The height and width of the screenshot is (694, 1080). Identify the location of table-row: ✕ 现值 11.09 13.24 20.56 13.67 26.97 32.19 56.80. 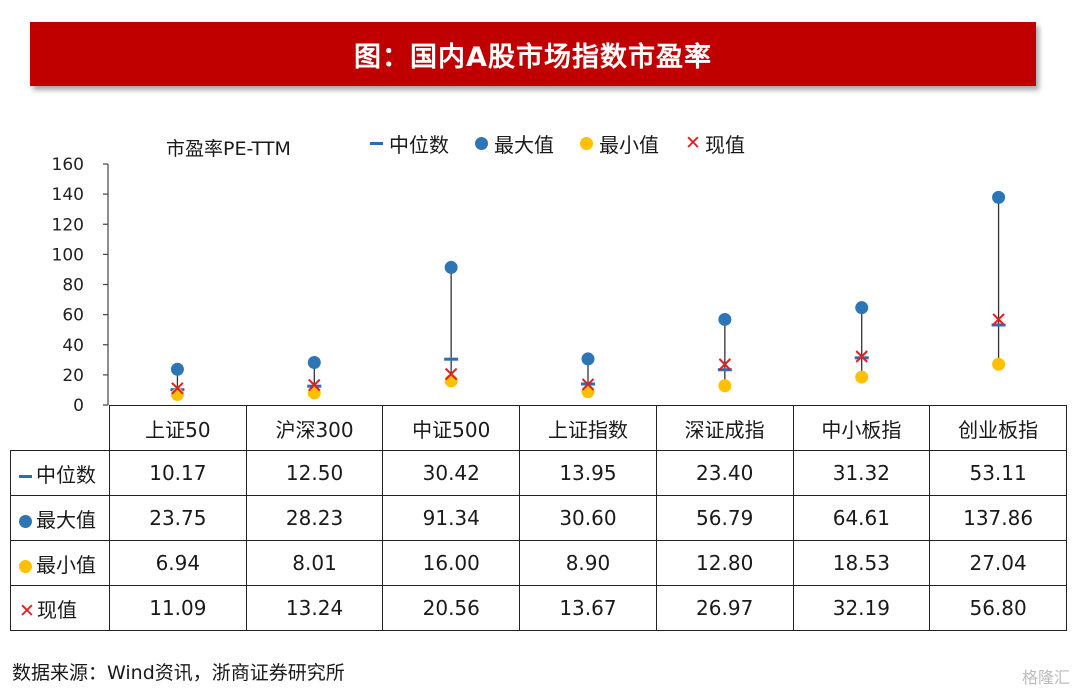
(538, 608).